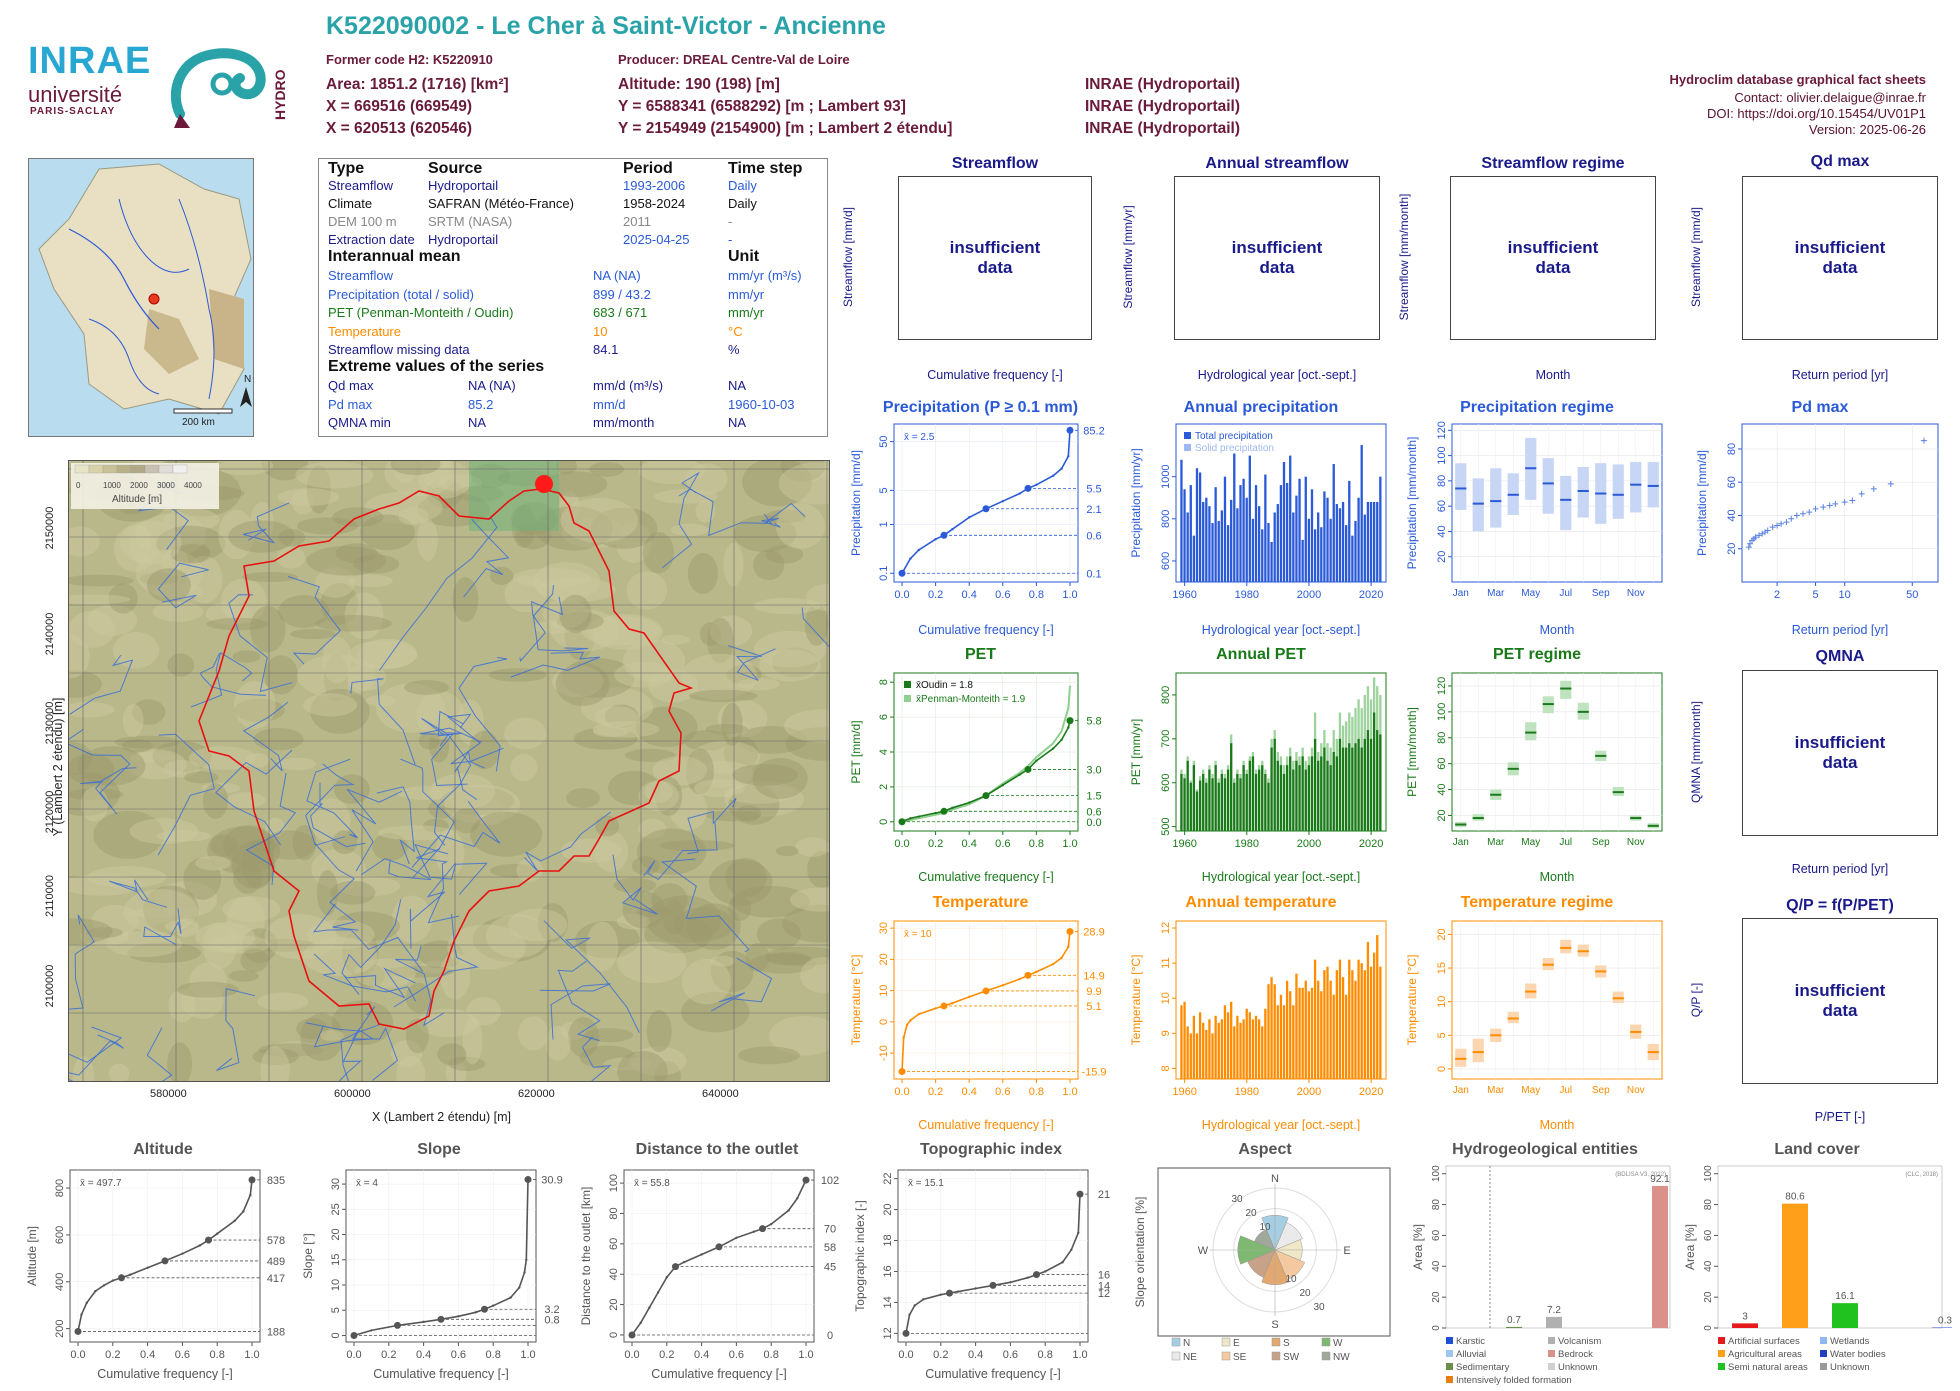  What do you see at coordinates (417, 85) in the screenshot?
I see `area-value: Area: 1851.2 (1716) [km²]` at bounding box center [417, 85].